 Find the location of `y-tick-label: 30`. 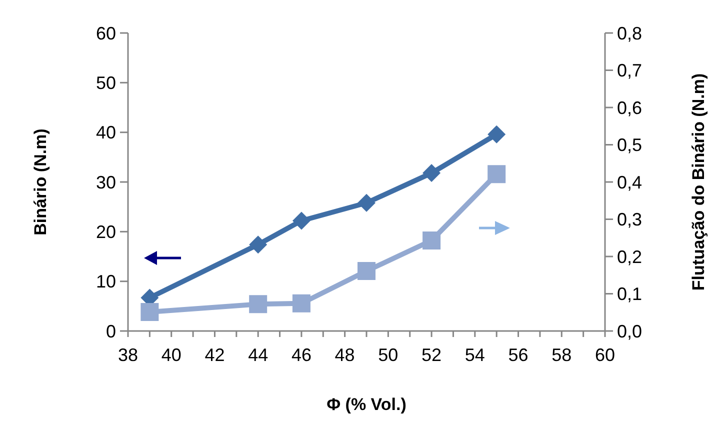

y-tick-label: 30 is located at coordinates (106, 182).